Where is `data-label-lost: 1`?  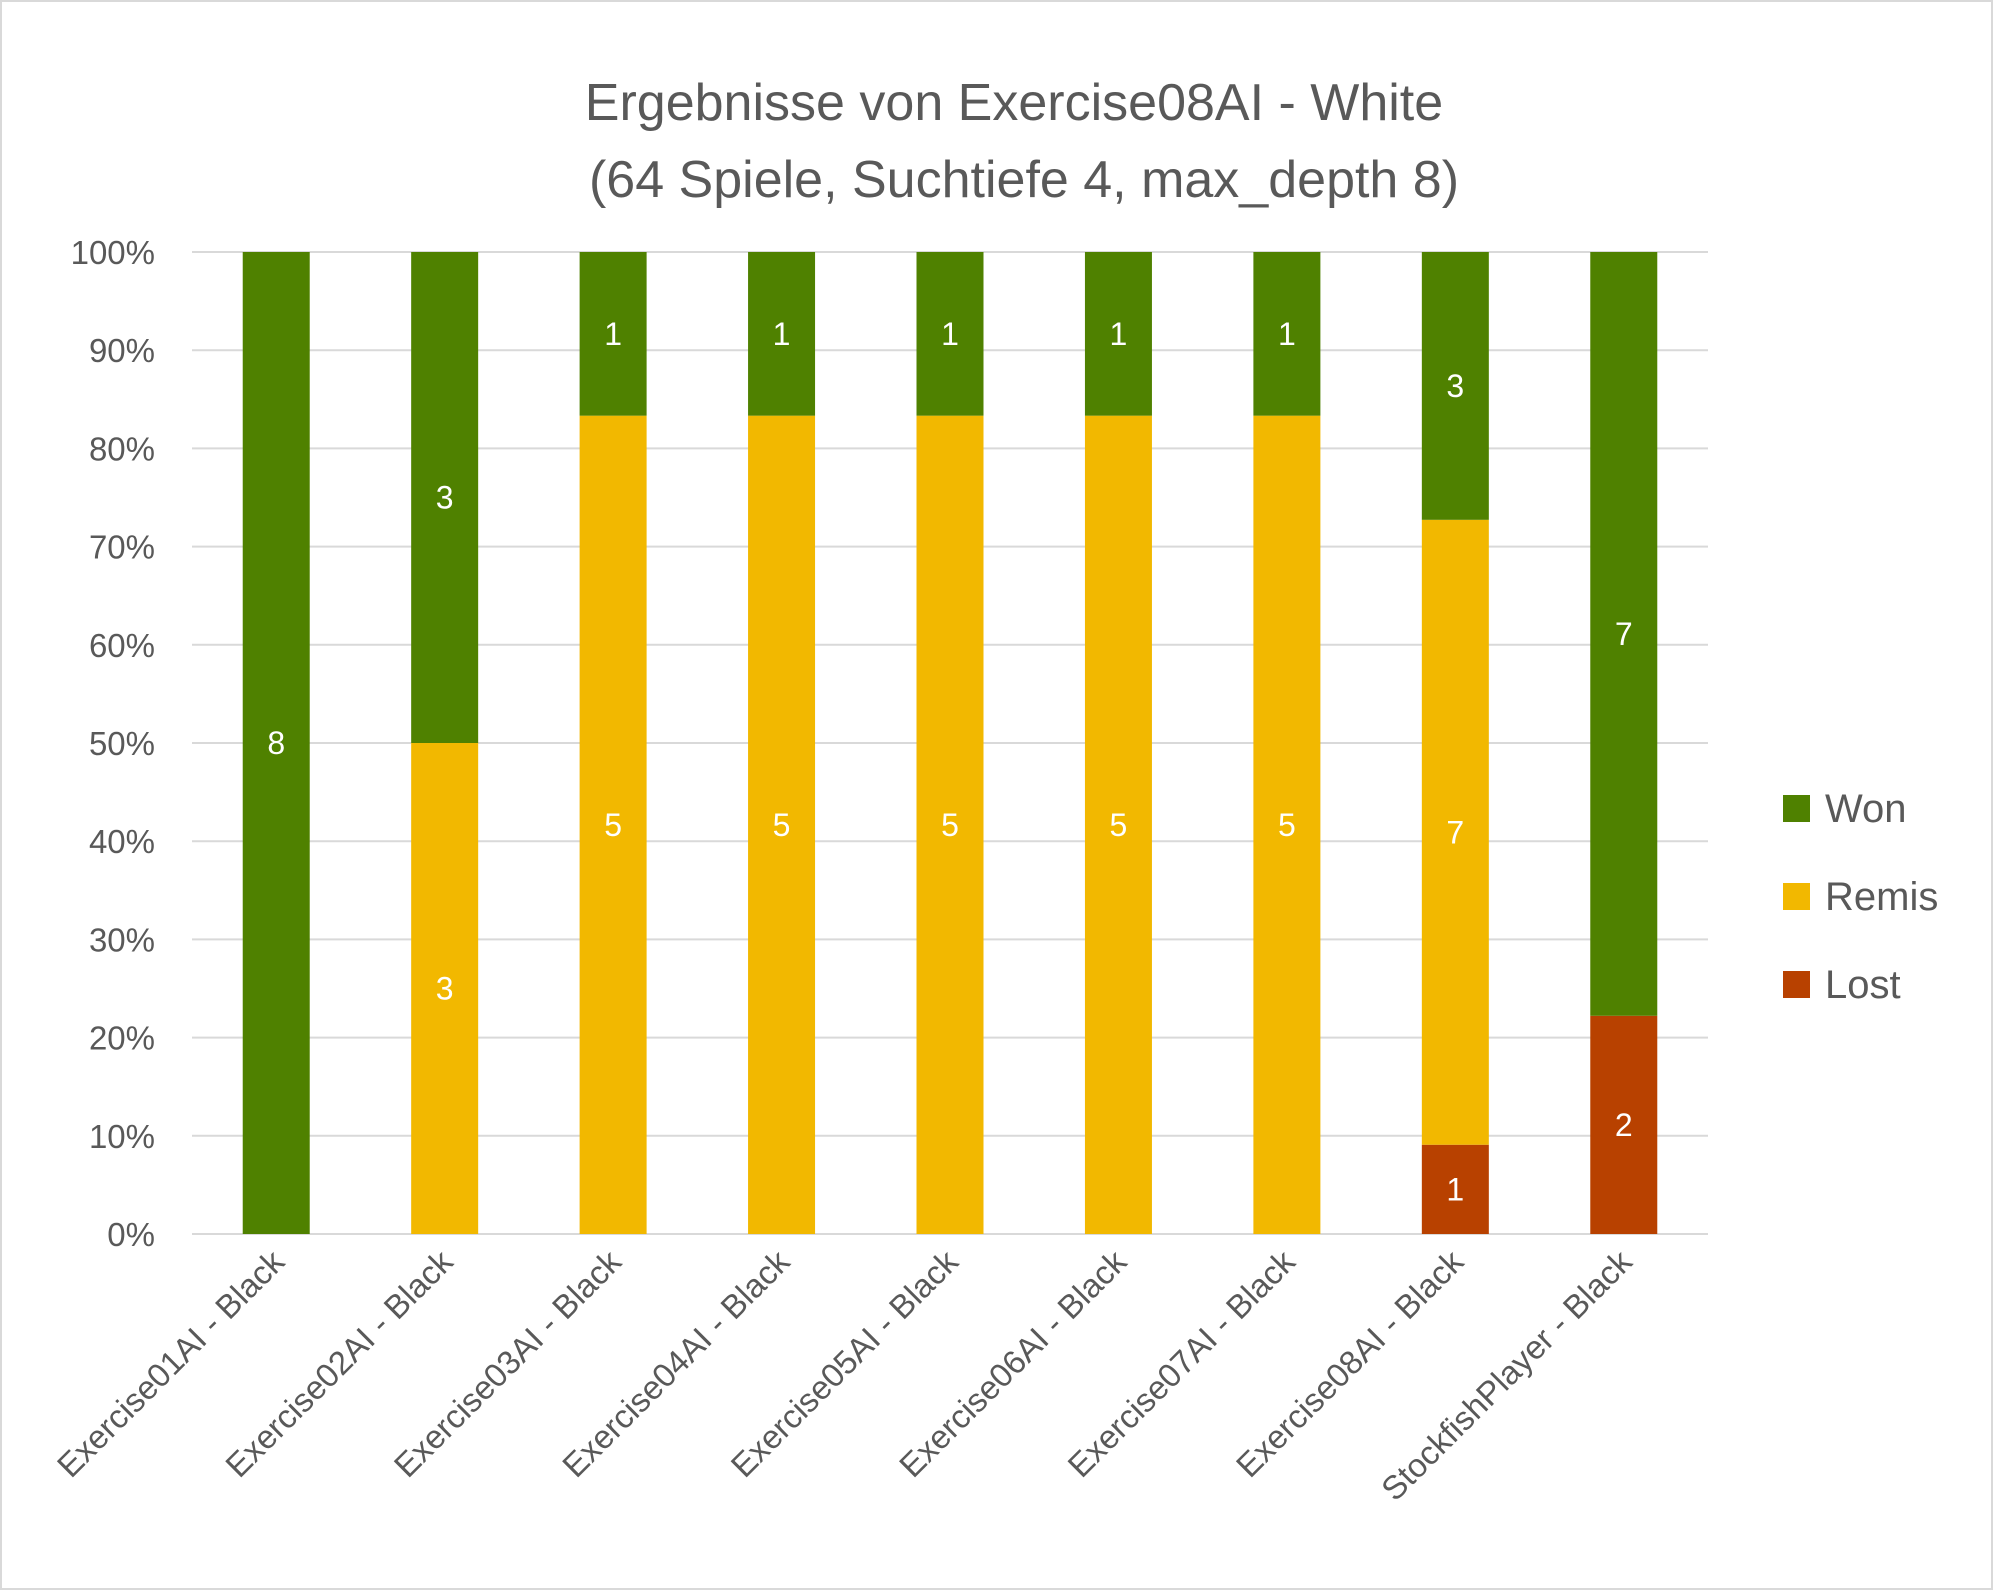 data-label-lost: 1 is located at coordinates (1455, 1189).